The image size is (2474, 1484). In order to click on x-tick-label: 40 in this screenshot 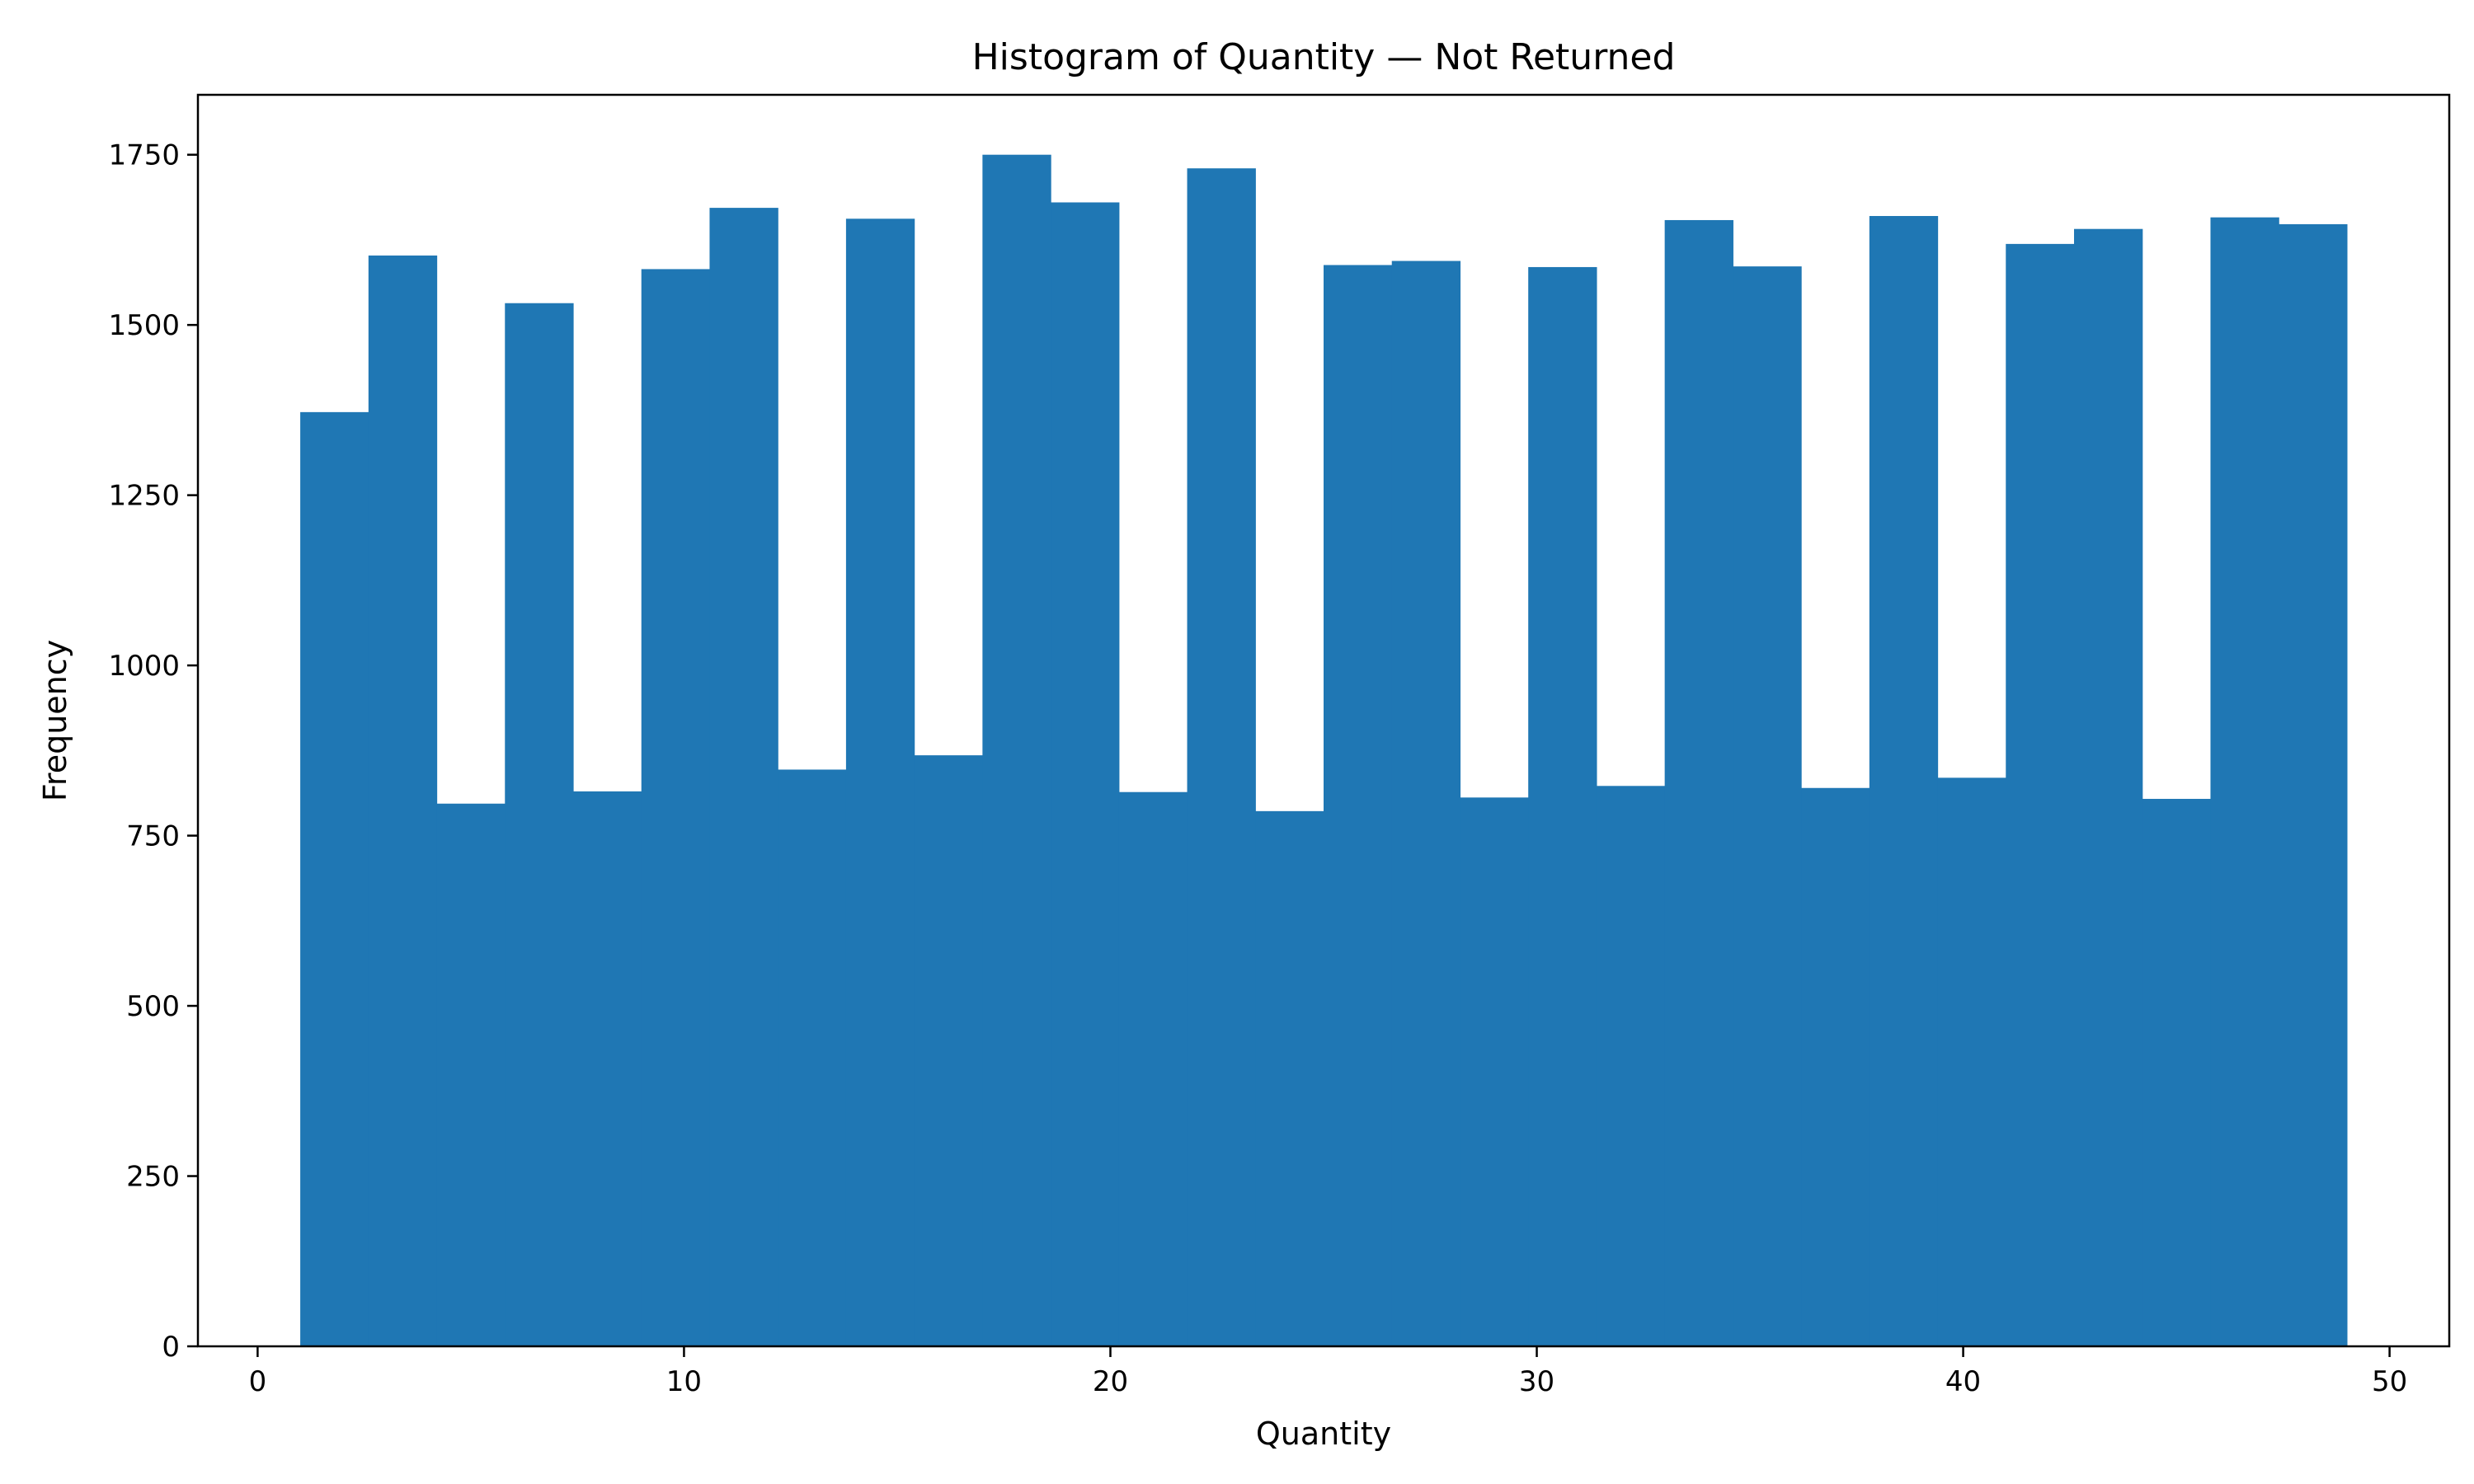, I will do `click(1963, 1381)`.